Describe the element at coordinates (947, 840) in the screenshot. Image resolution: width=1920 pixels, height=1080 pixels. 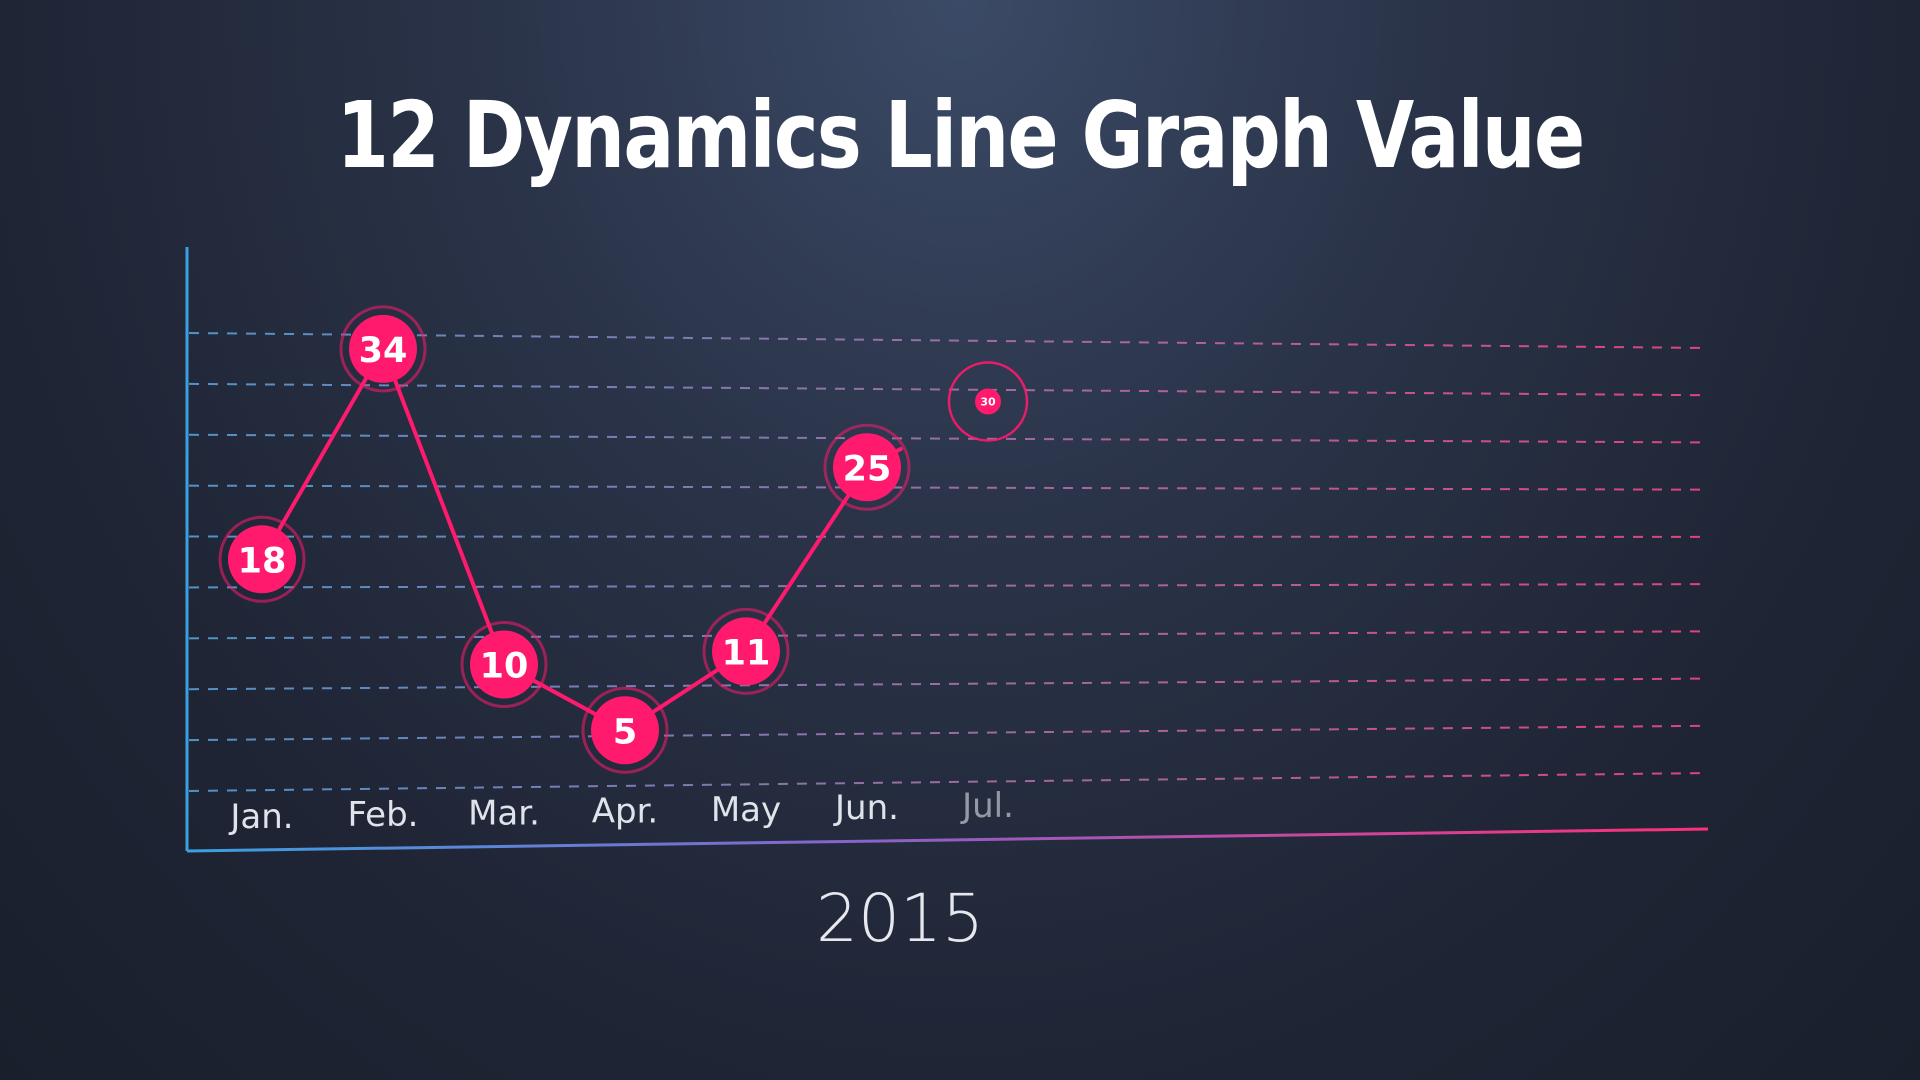
I see `x-axis-line` at that location.